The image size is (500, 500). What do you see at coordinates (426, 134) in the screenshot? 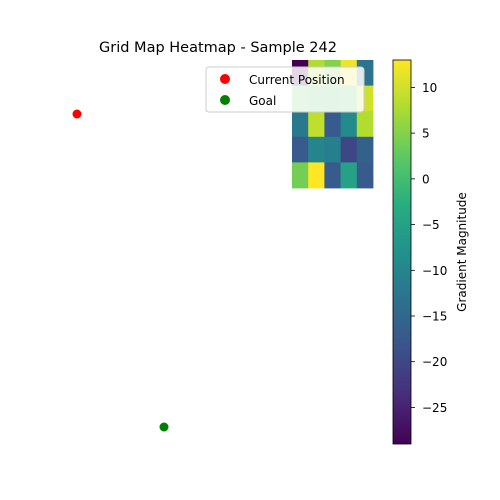
I see `colorbar-tick-label: 5` at bounding box center [426, 134].